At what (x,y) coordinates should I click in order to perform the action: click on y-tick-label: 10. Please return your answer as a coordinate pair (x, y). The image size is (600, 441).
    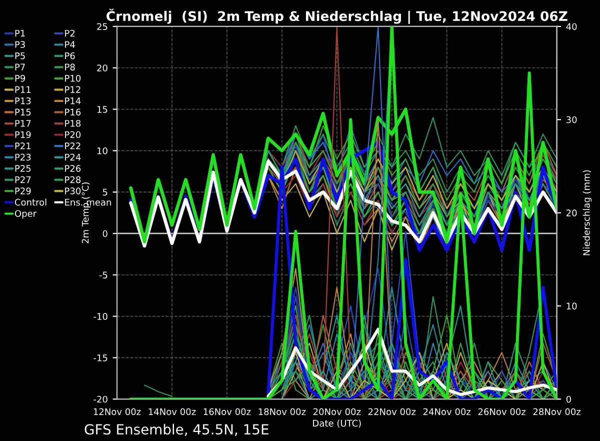
    Looking at the image, I should click on (102, 150).